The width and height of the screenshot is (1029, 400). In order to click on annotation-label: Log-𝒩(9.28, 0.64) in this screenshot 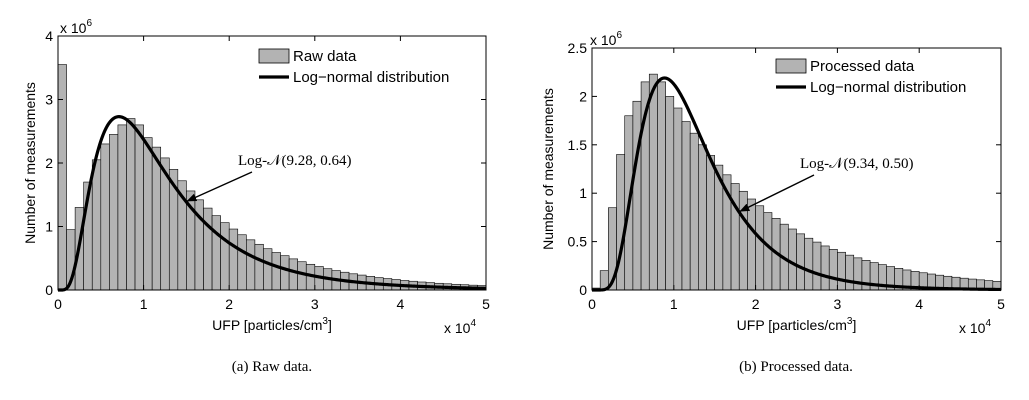, I will do `click(295, 161)`.